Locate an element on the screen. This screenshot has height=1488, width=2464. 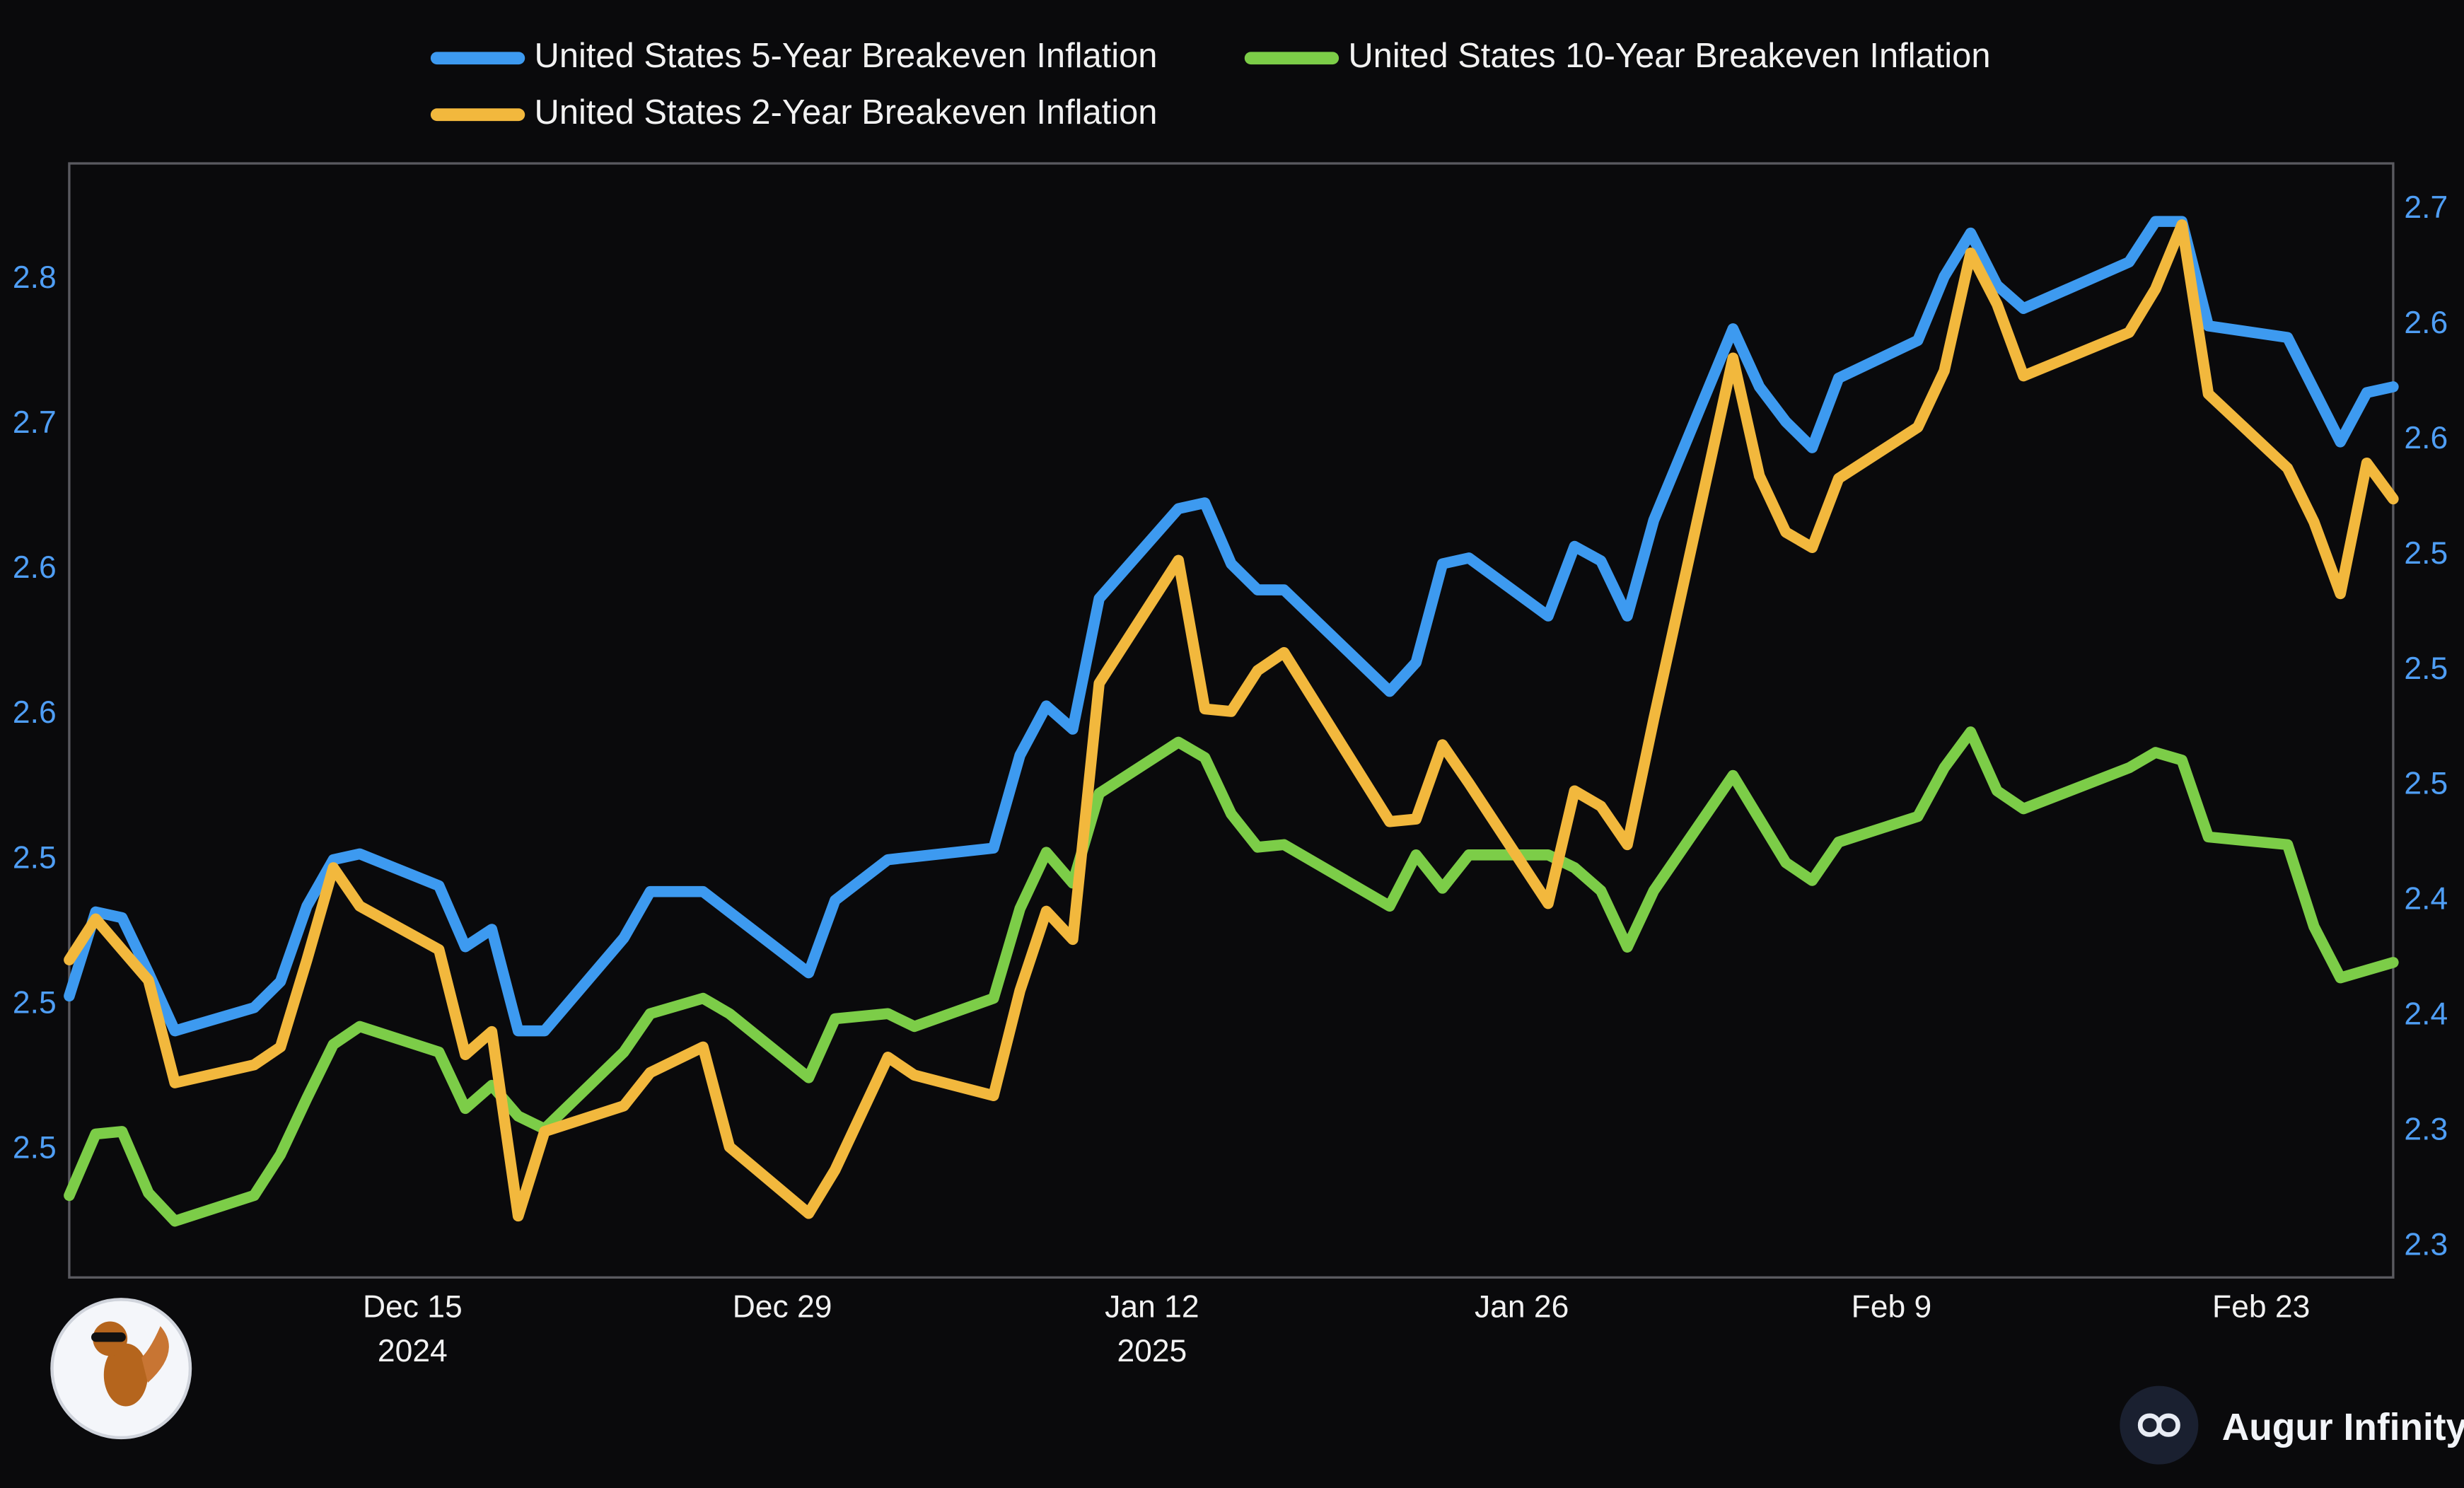
x-tick-label-line: Feb 9 is located at coordinates (1892, 1307).